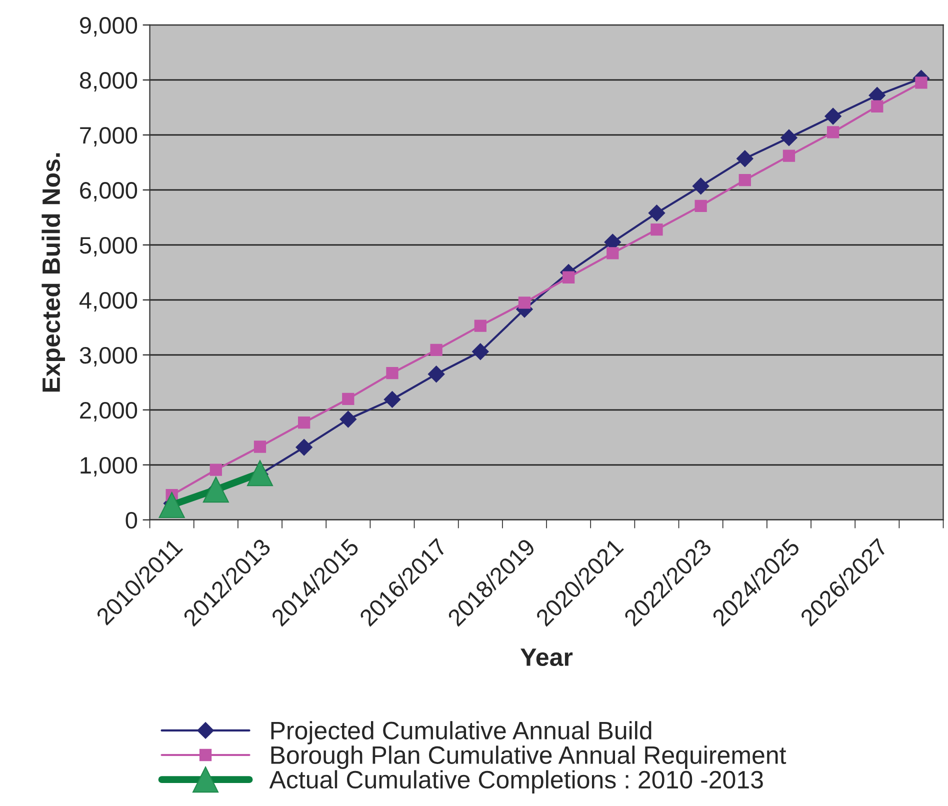 The width and height of the screenshot is (948, 806). Describe the element at coordinates (461, 732) in the screenshot. I see `legend-label: Projected Cumulative Annual Build` at that location.